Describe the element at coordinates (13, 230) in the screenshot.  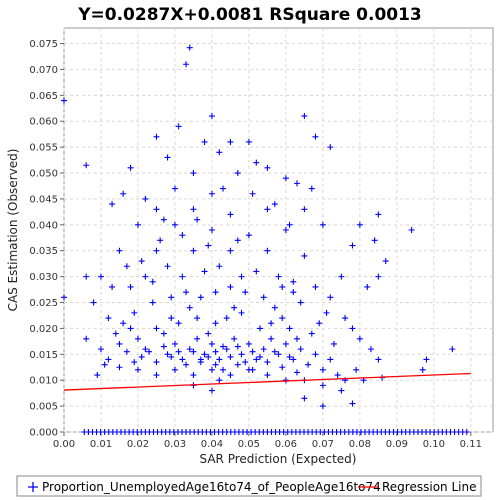
I see `y-axis-label: CAS Estimation (Observed)` at that location.